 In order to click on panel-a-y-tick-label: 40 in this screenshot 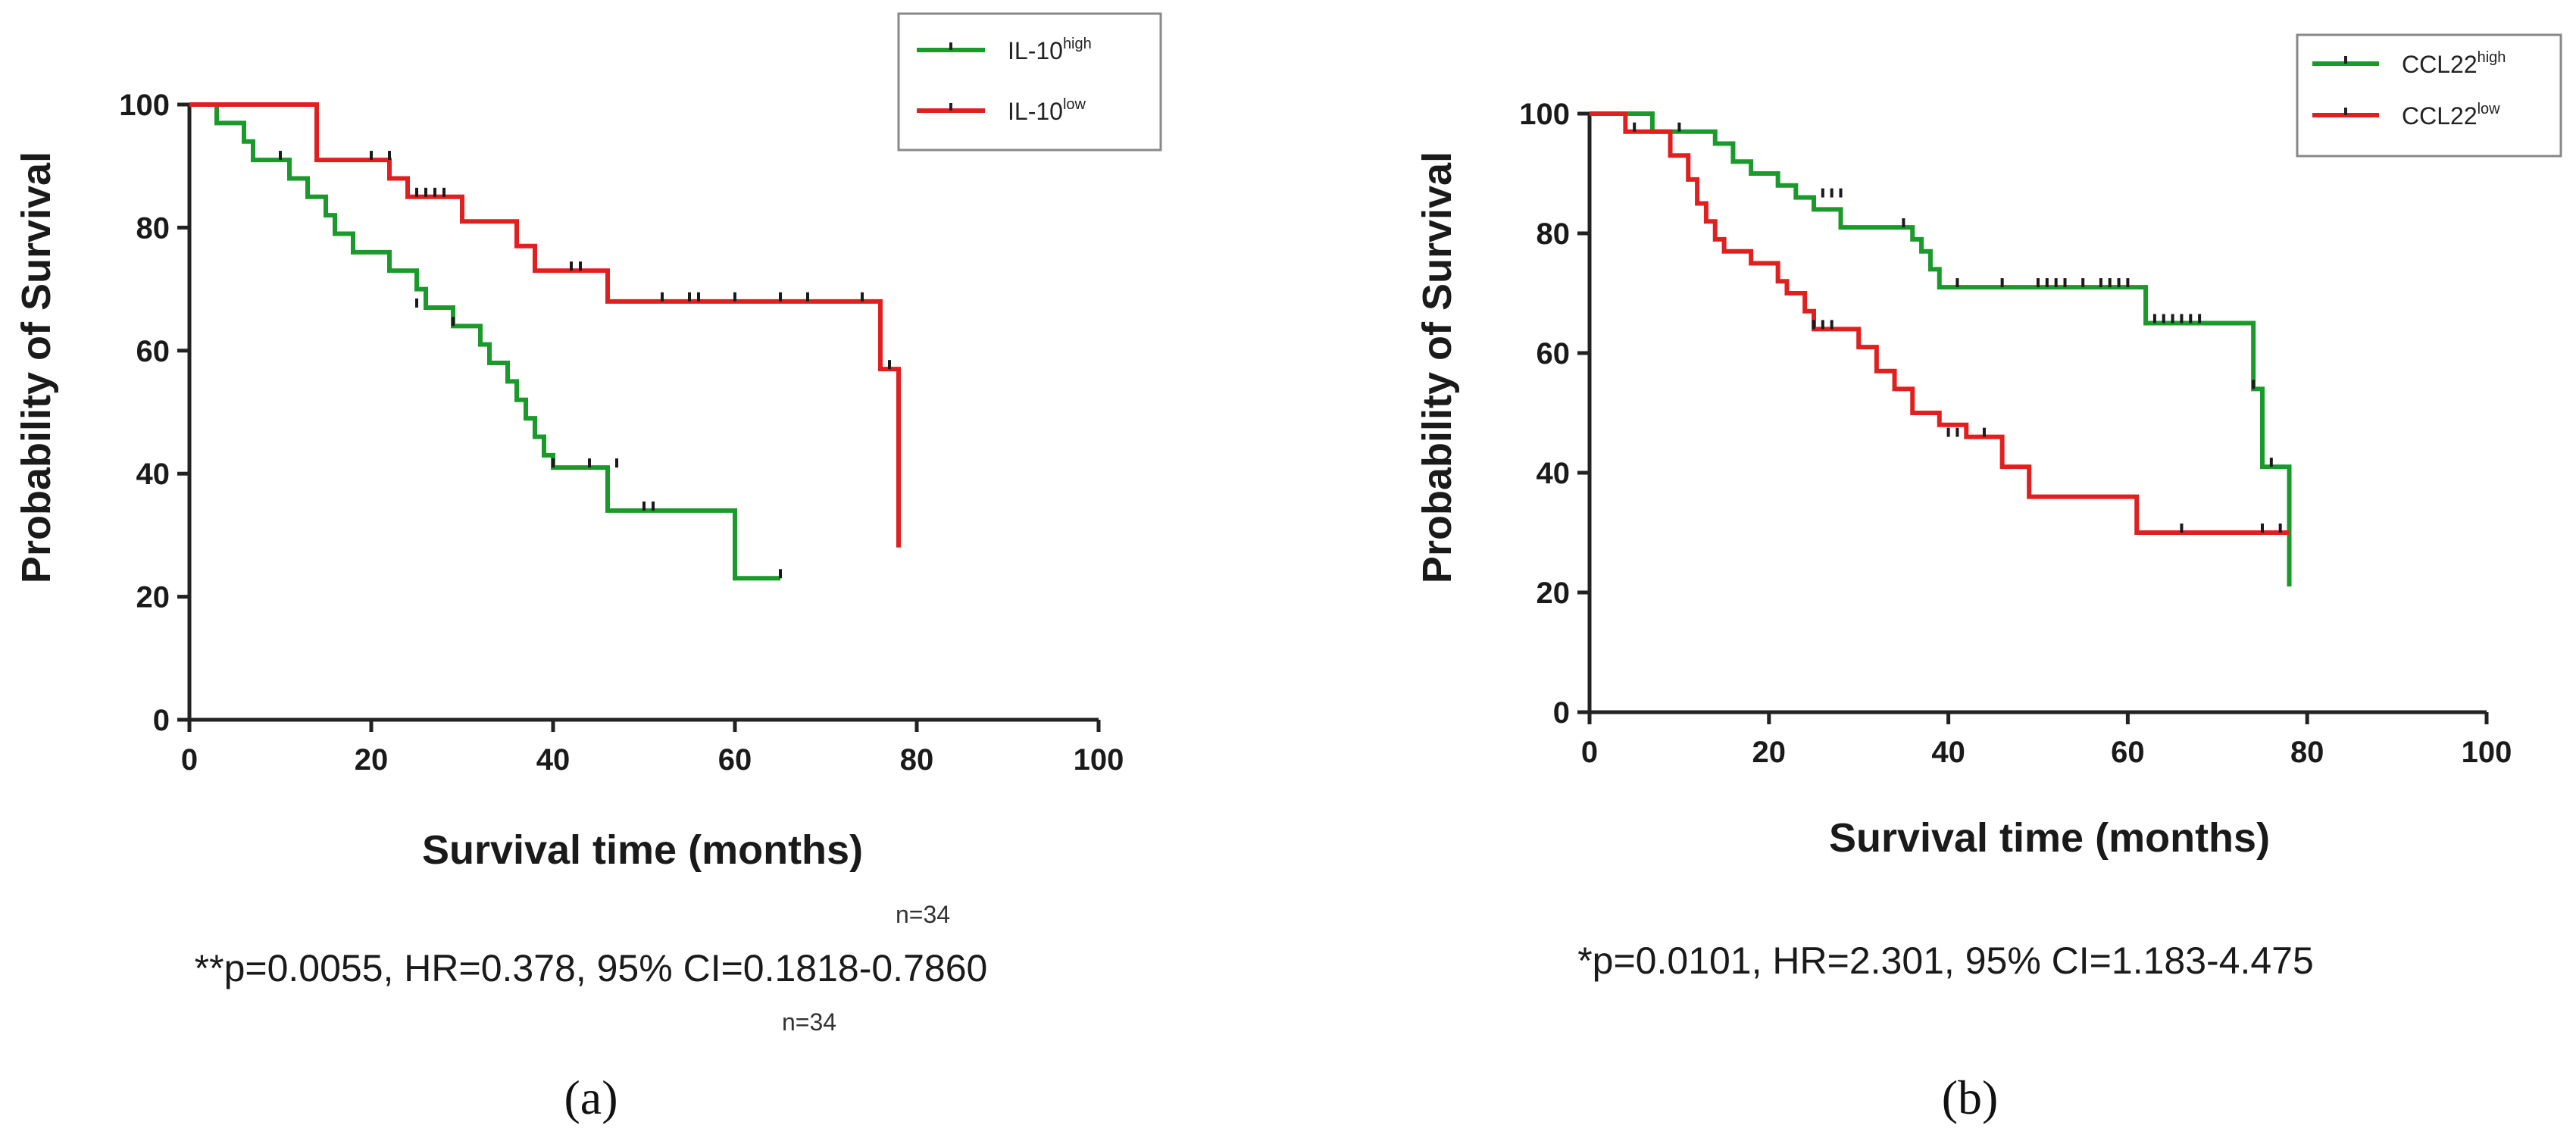, I will do `click(153, 474)`.